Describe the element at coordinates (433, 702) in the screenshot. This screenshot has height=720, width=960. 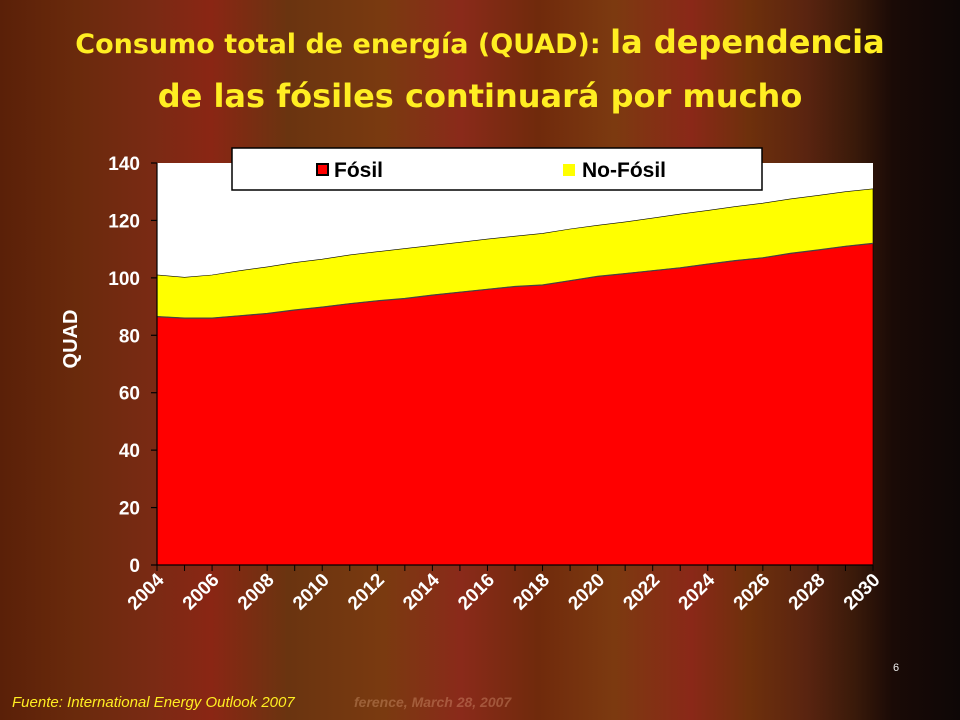
I see `footer-ghost-text: ference, March 28, 2007` at that location.